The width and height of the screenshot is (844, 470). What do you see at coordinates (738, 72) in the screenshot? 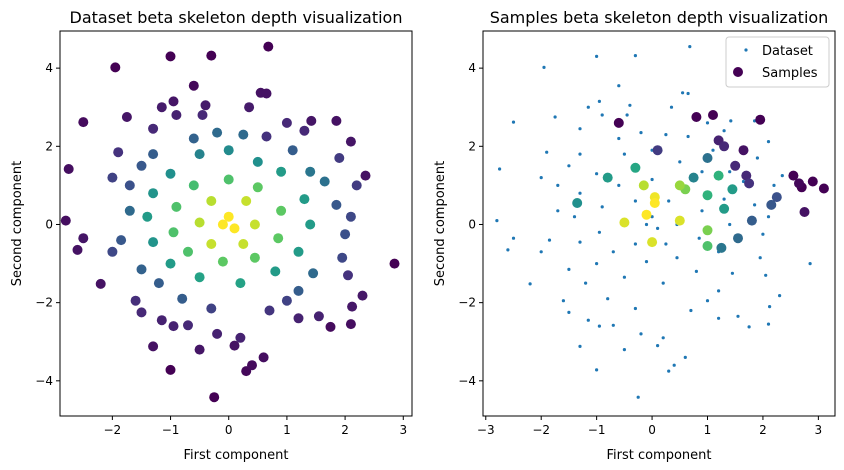
I see `legend-samples-marker` at bounding box center [738, 72].